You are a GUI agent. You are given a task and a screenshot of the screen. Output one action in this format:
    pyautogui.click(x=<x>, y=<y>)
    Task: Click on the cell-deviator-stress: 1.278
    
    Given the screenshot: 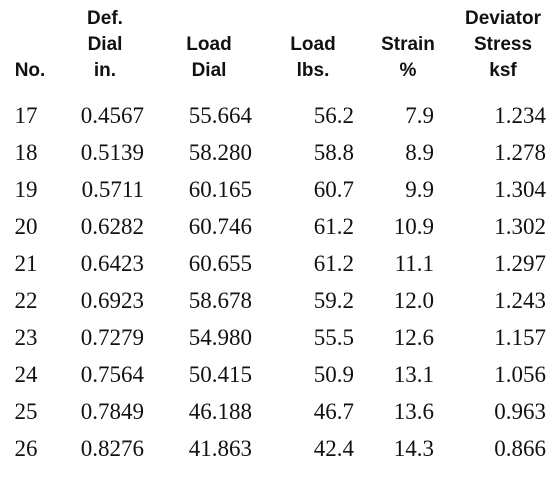 What is the action you would take?
    pyautogui.click(x=520, y=152)
    